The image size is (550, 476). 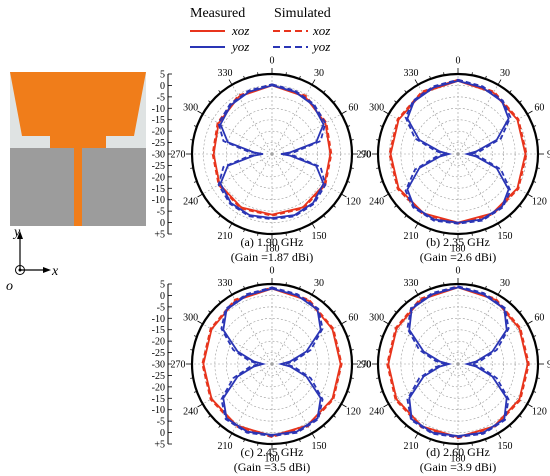 I want to click on coordinate-axes: y x o, so click(x=32, y=259).